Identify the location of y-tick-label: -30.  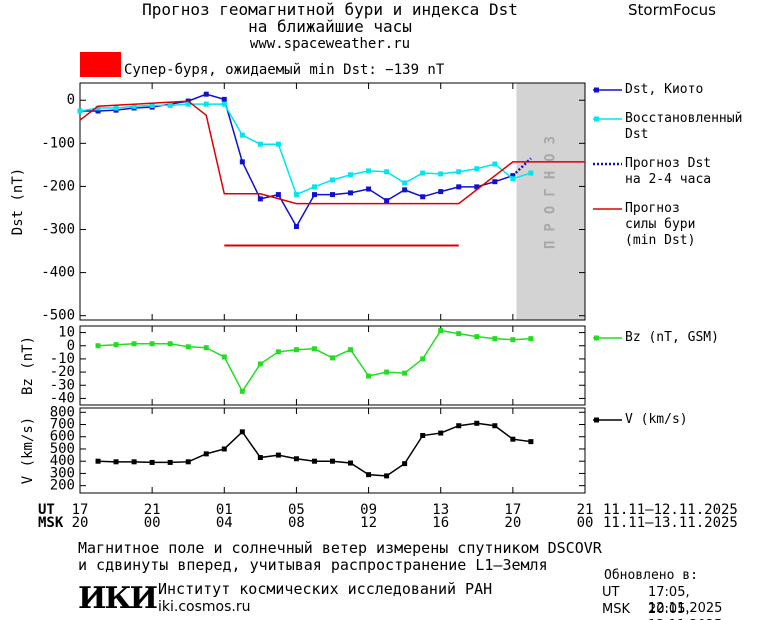
(62, 385).